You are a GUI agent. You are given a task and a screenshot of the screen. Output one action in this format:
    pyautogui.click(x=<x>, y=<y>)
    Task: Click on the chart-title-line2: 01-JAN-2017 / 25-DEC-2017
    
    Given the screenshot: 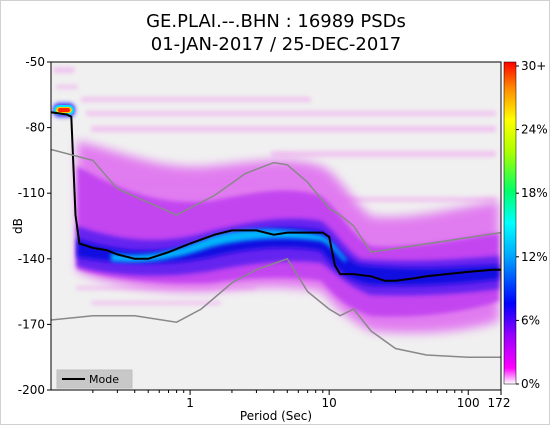 What is the action you would take?
    pyautogui.click(x=276, y=44)
    